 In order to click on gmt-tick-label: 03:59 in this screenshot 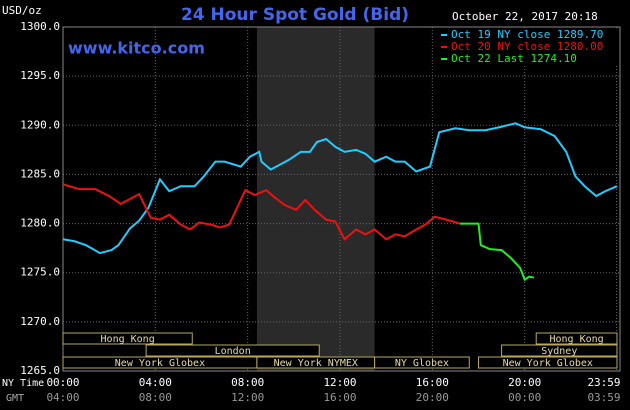, I will do `click(603, 397)`.